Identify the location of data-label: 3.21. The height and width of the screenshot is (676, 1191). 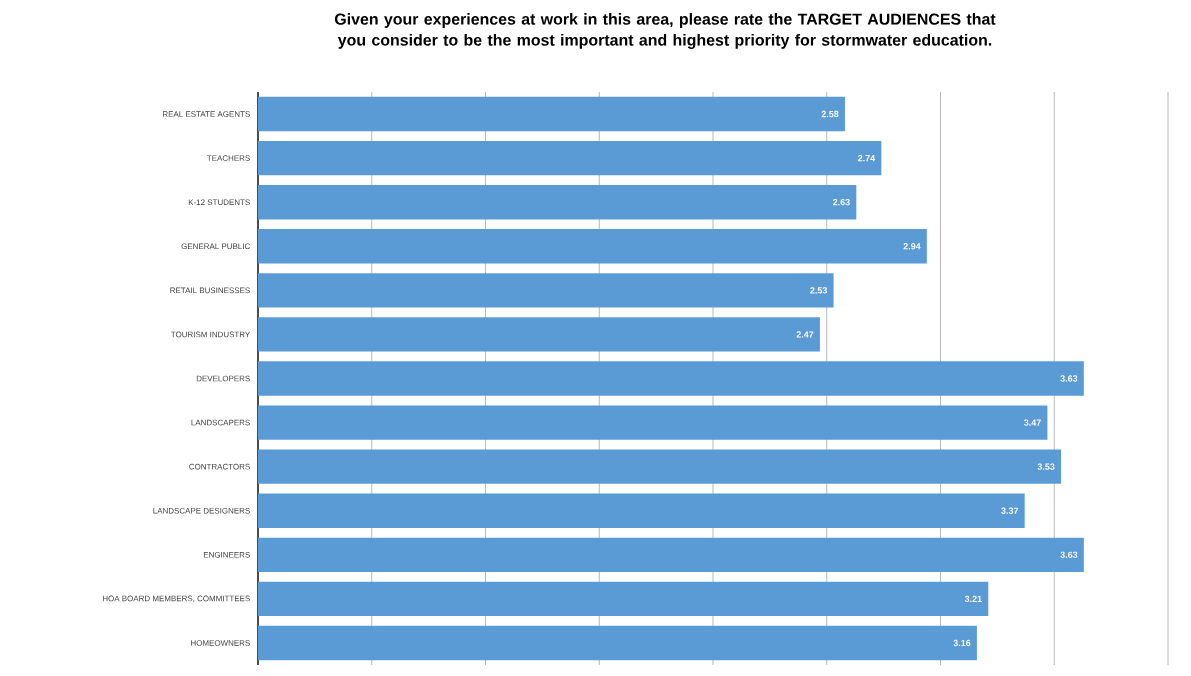
(973, 599).